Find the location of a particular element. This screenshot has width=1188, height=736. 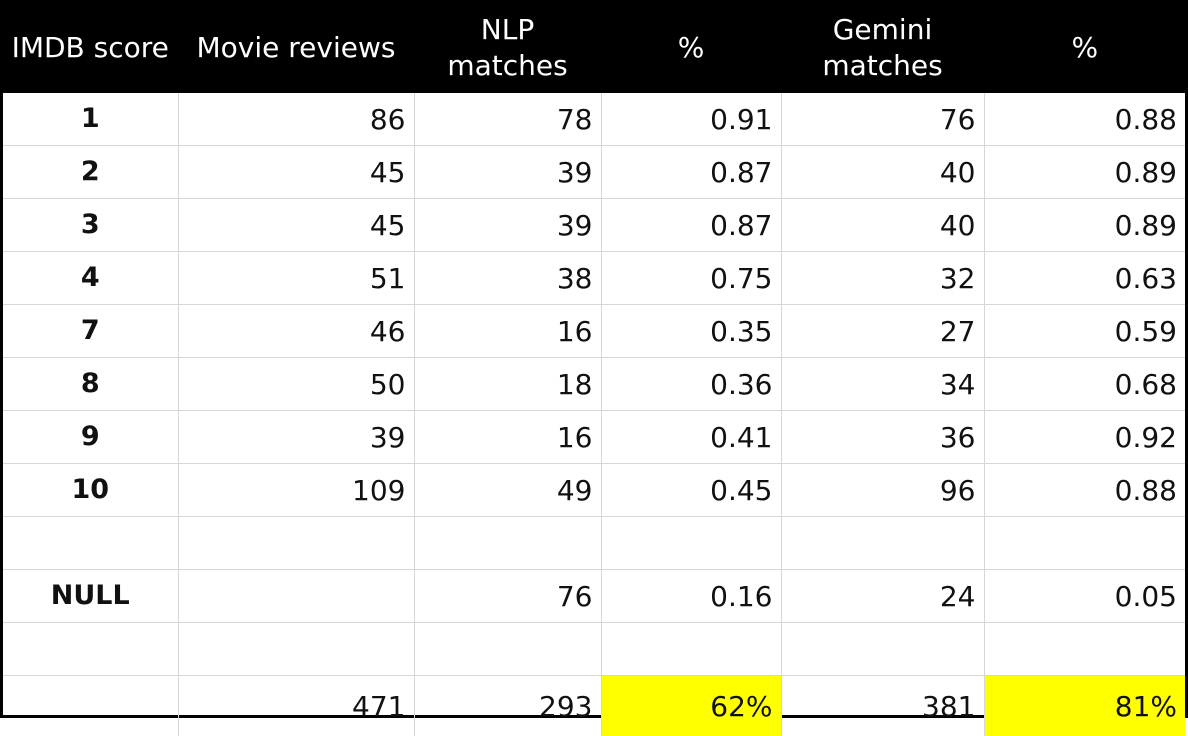

cell-nlp-matches: 38 is located at coordinates (507, 278).